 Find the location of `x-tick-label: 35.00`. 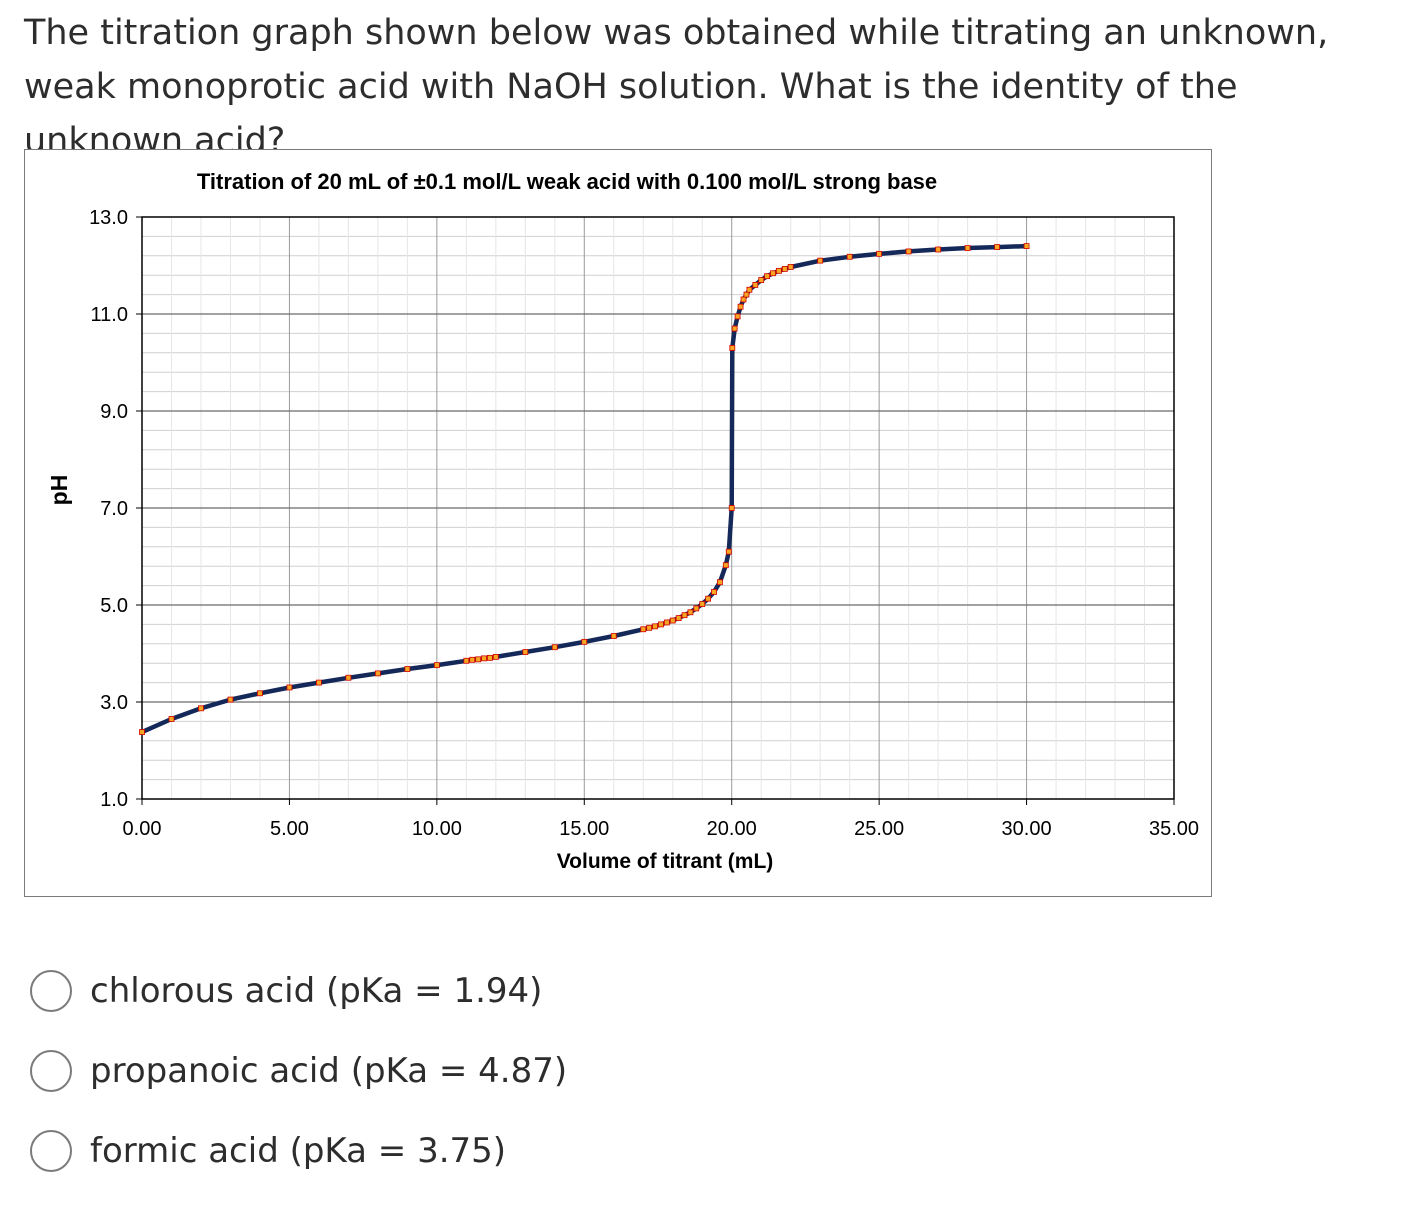

x-tick-label: 35.00 is located at coordinates (1174, 829).